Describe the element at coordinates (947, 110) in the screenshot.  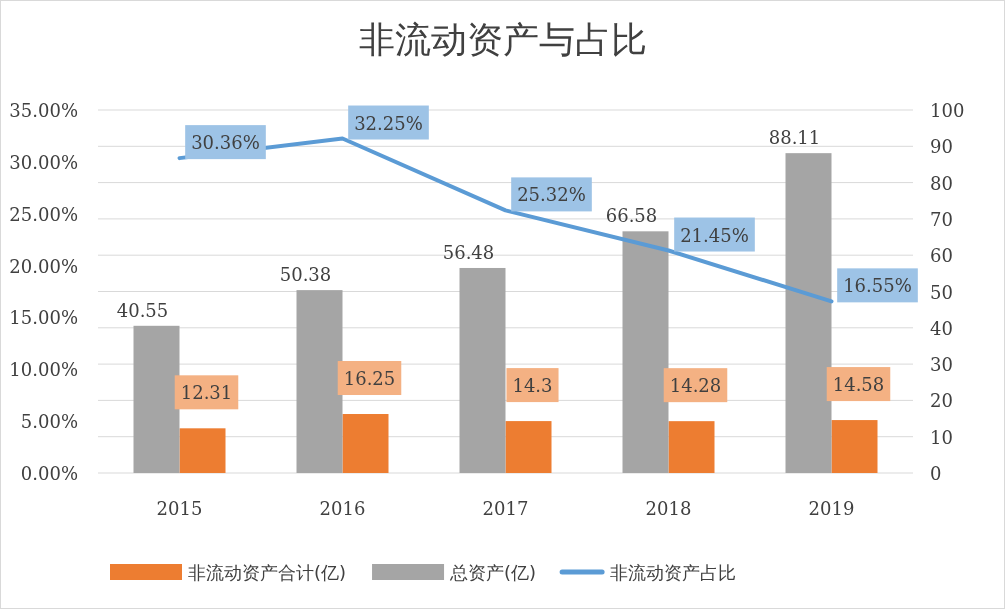
I see `y2-tick-label: 100` at that location.